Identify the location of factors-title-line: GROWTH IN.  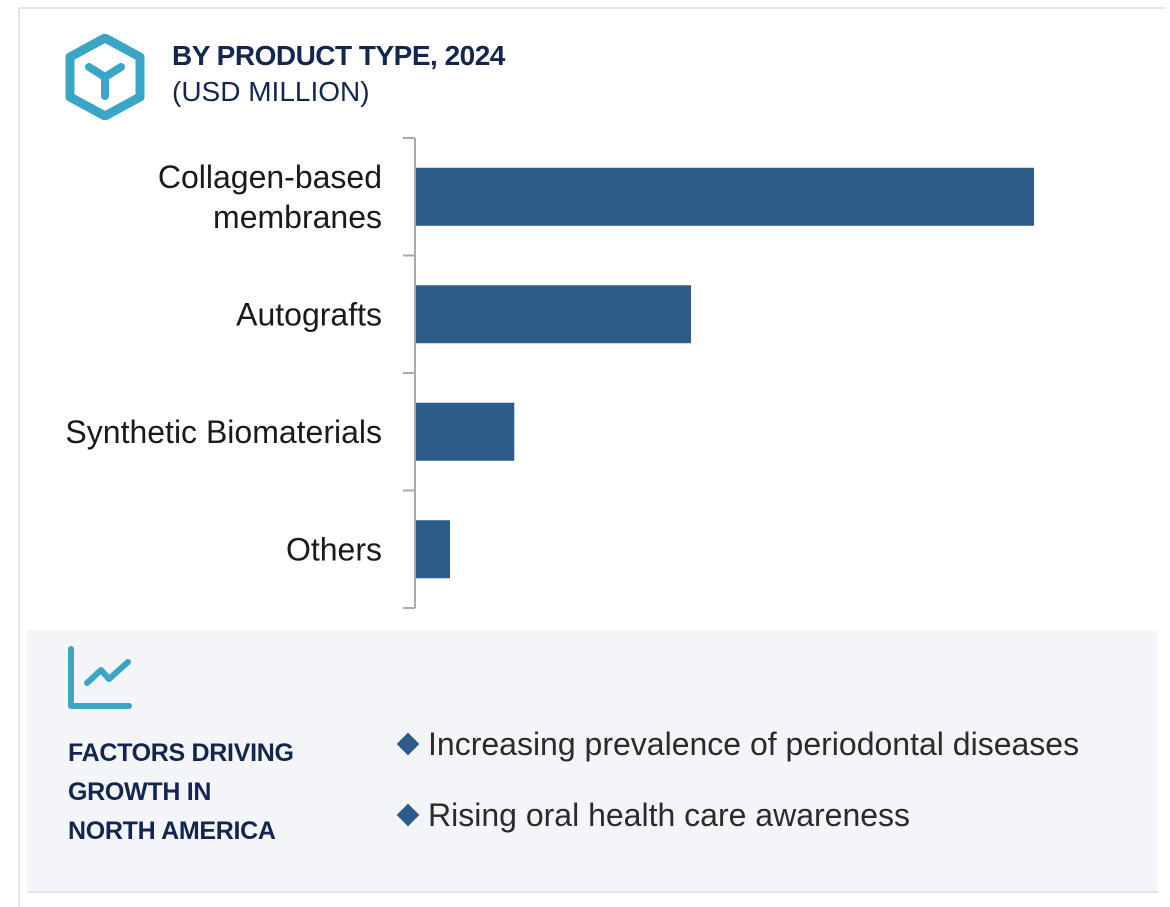
(140, 792).